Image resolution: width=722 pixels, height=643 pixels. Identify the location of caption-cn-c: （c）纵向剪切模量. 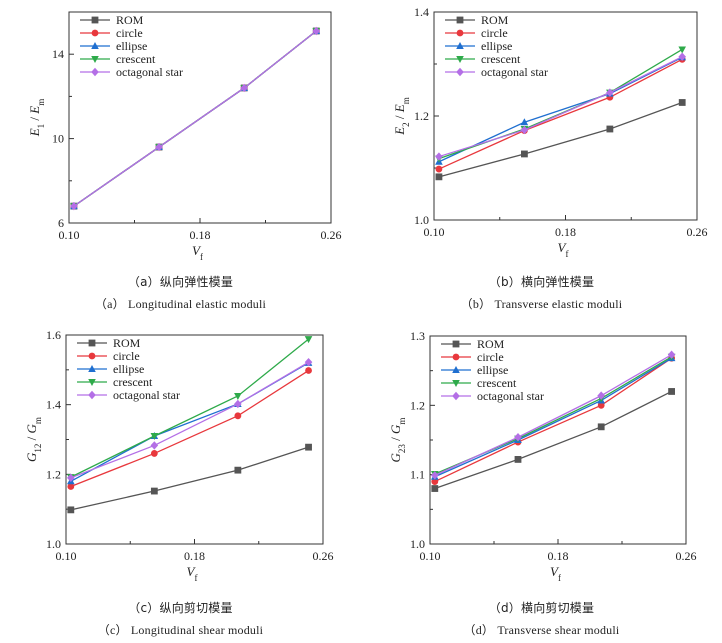
(180, 608).